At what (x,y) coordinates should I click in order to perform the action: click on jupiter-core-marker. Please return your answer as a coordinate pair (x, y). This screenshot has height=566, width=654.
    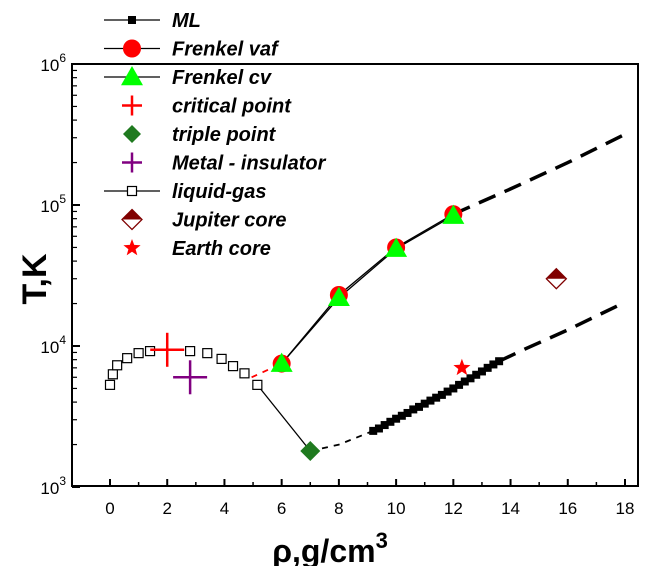
    Looking at the image, I should click on (556, 279).